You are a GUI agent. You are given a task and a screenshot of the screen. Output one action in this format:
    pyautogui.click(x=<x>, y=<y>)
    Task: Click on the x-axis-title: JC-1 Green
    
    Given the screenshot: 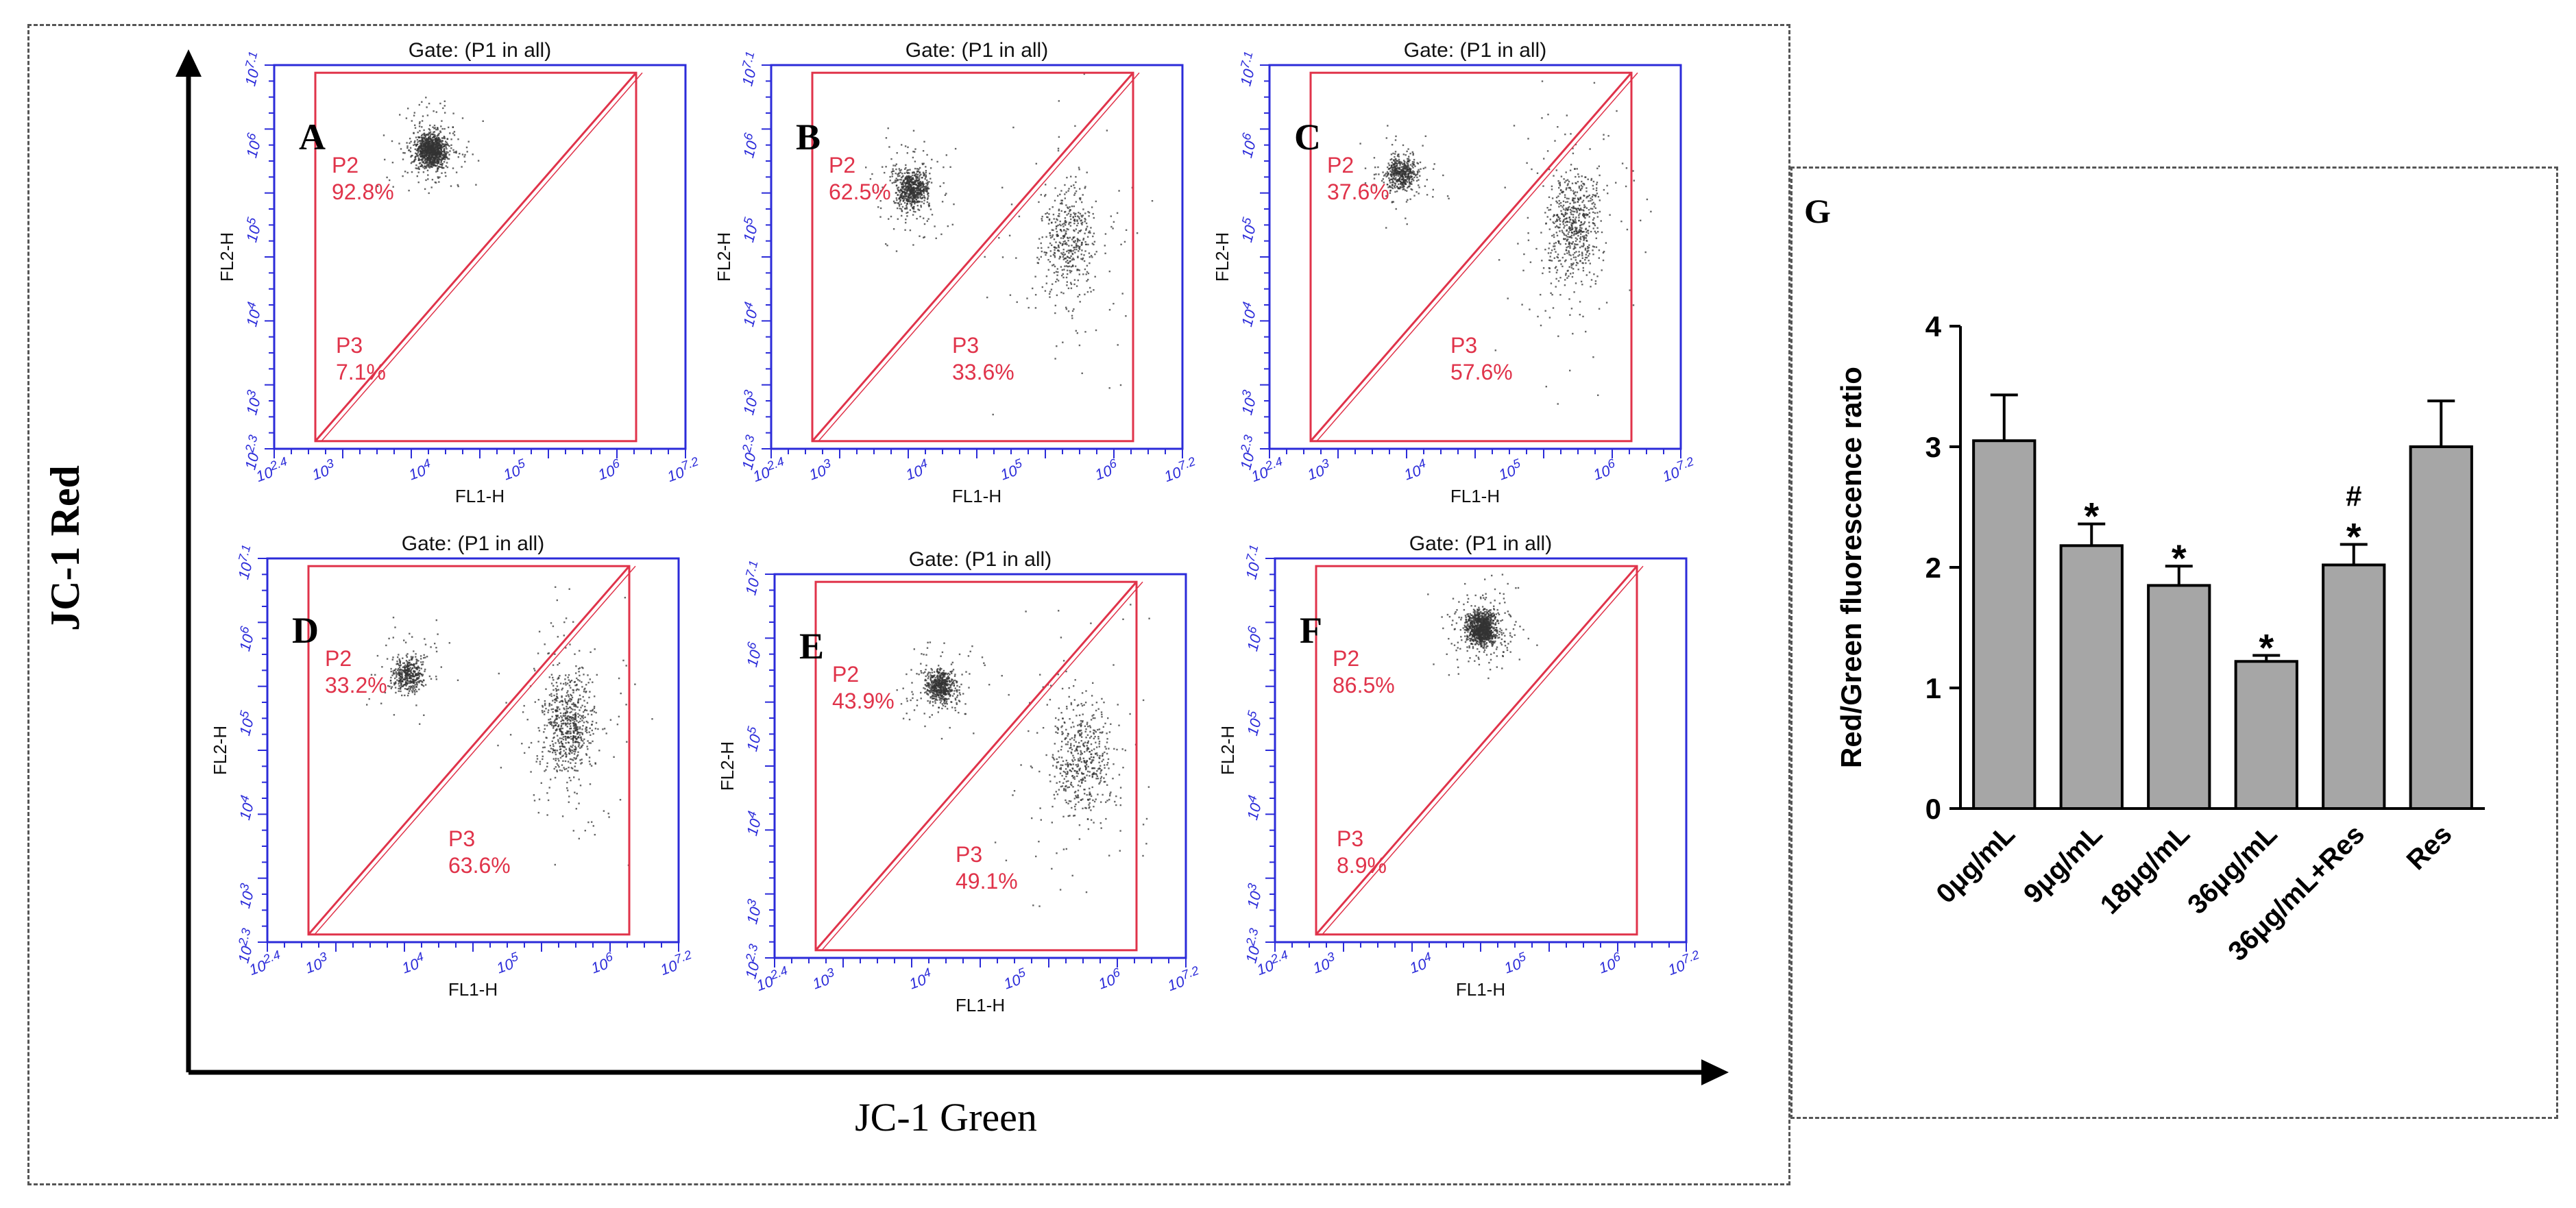 What is the action you would take?
    pyautogui.click(x=946, y=1117)
    